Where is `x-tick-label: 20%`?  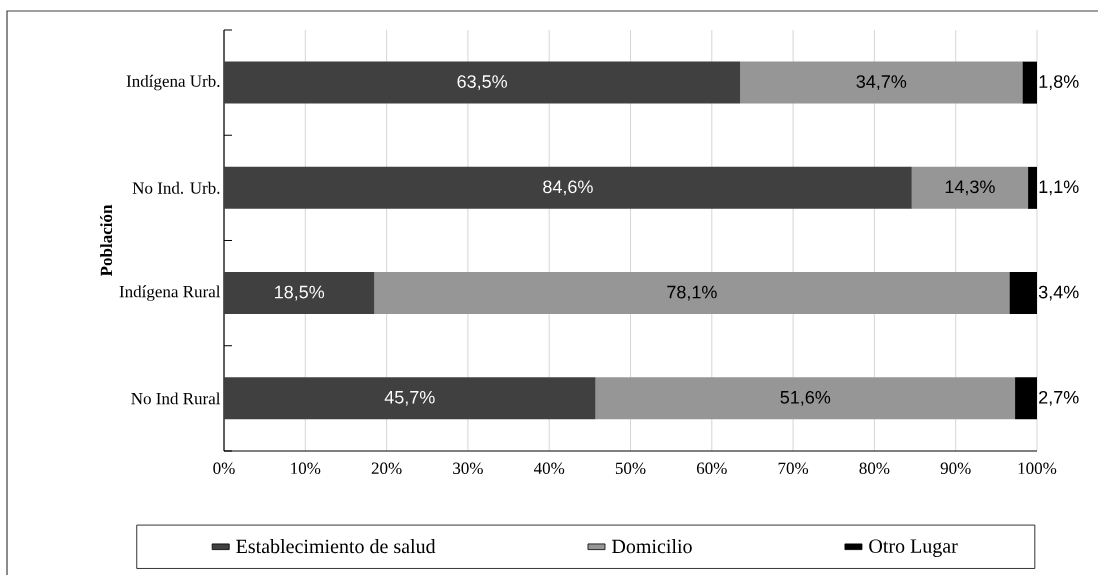
x-tick-label: 20% is located at coordinates (386, 468).